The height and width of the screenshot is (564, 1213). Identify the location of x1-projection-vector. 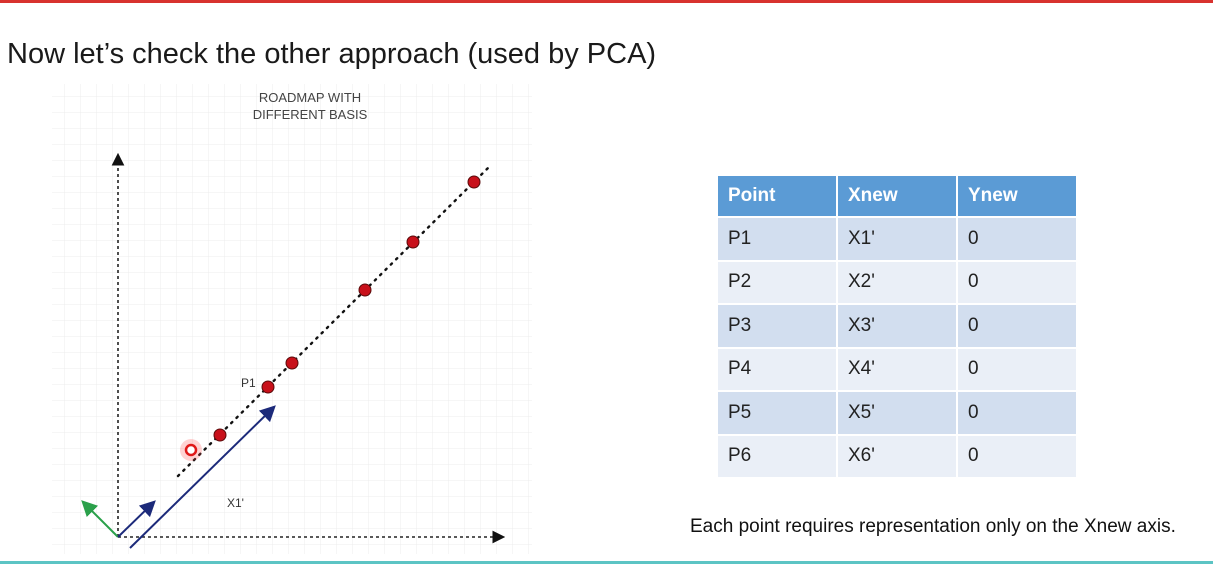
(202, 477).